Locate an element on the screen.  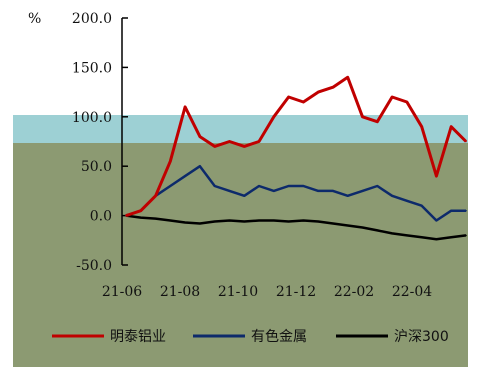
y-tick-label: 0.0 is located at coordinates (101, 217).